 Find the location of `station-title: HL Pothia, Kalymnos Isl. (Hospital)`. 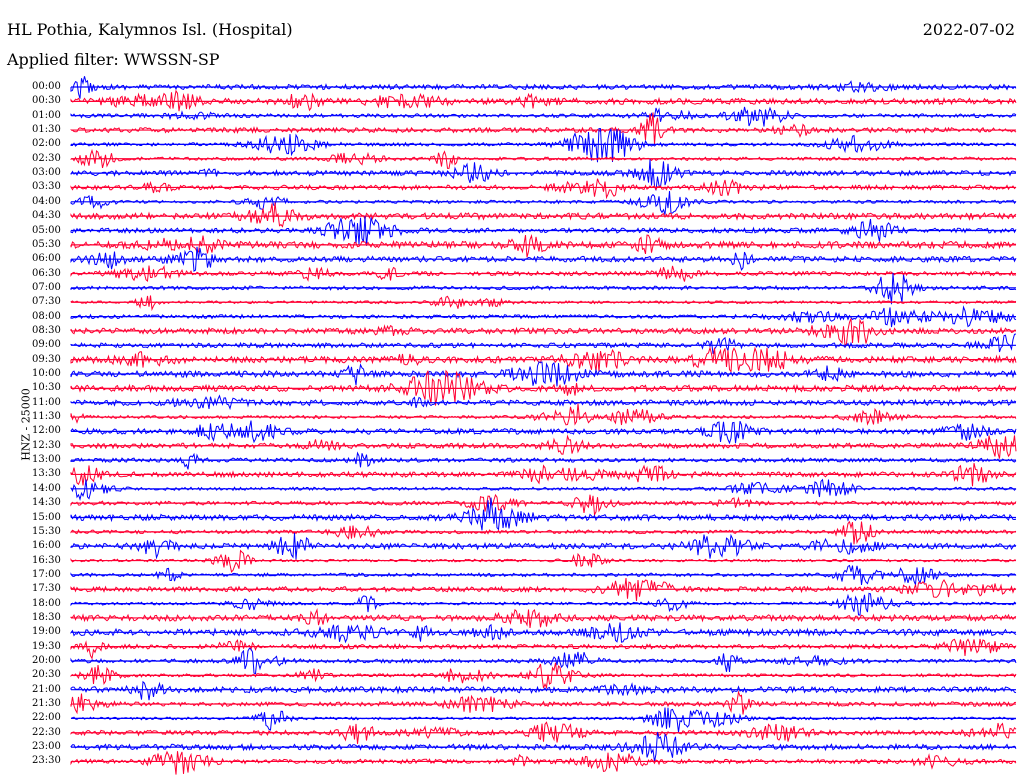

station-title: HL Pothia, Kalymnos Isl. (Hospital) is located at coordinates (150, 29).